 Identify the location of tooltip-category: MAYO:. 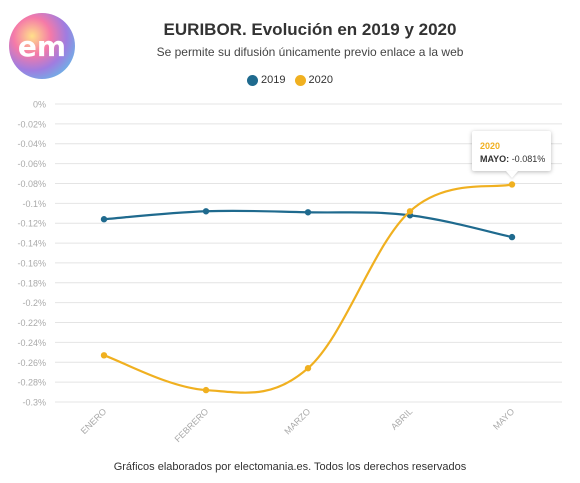
(495, 159).